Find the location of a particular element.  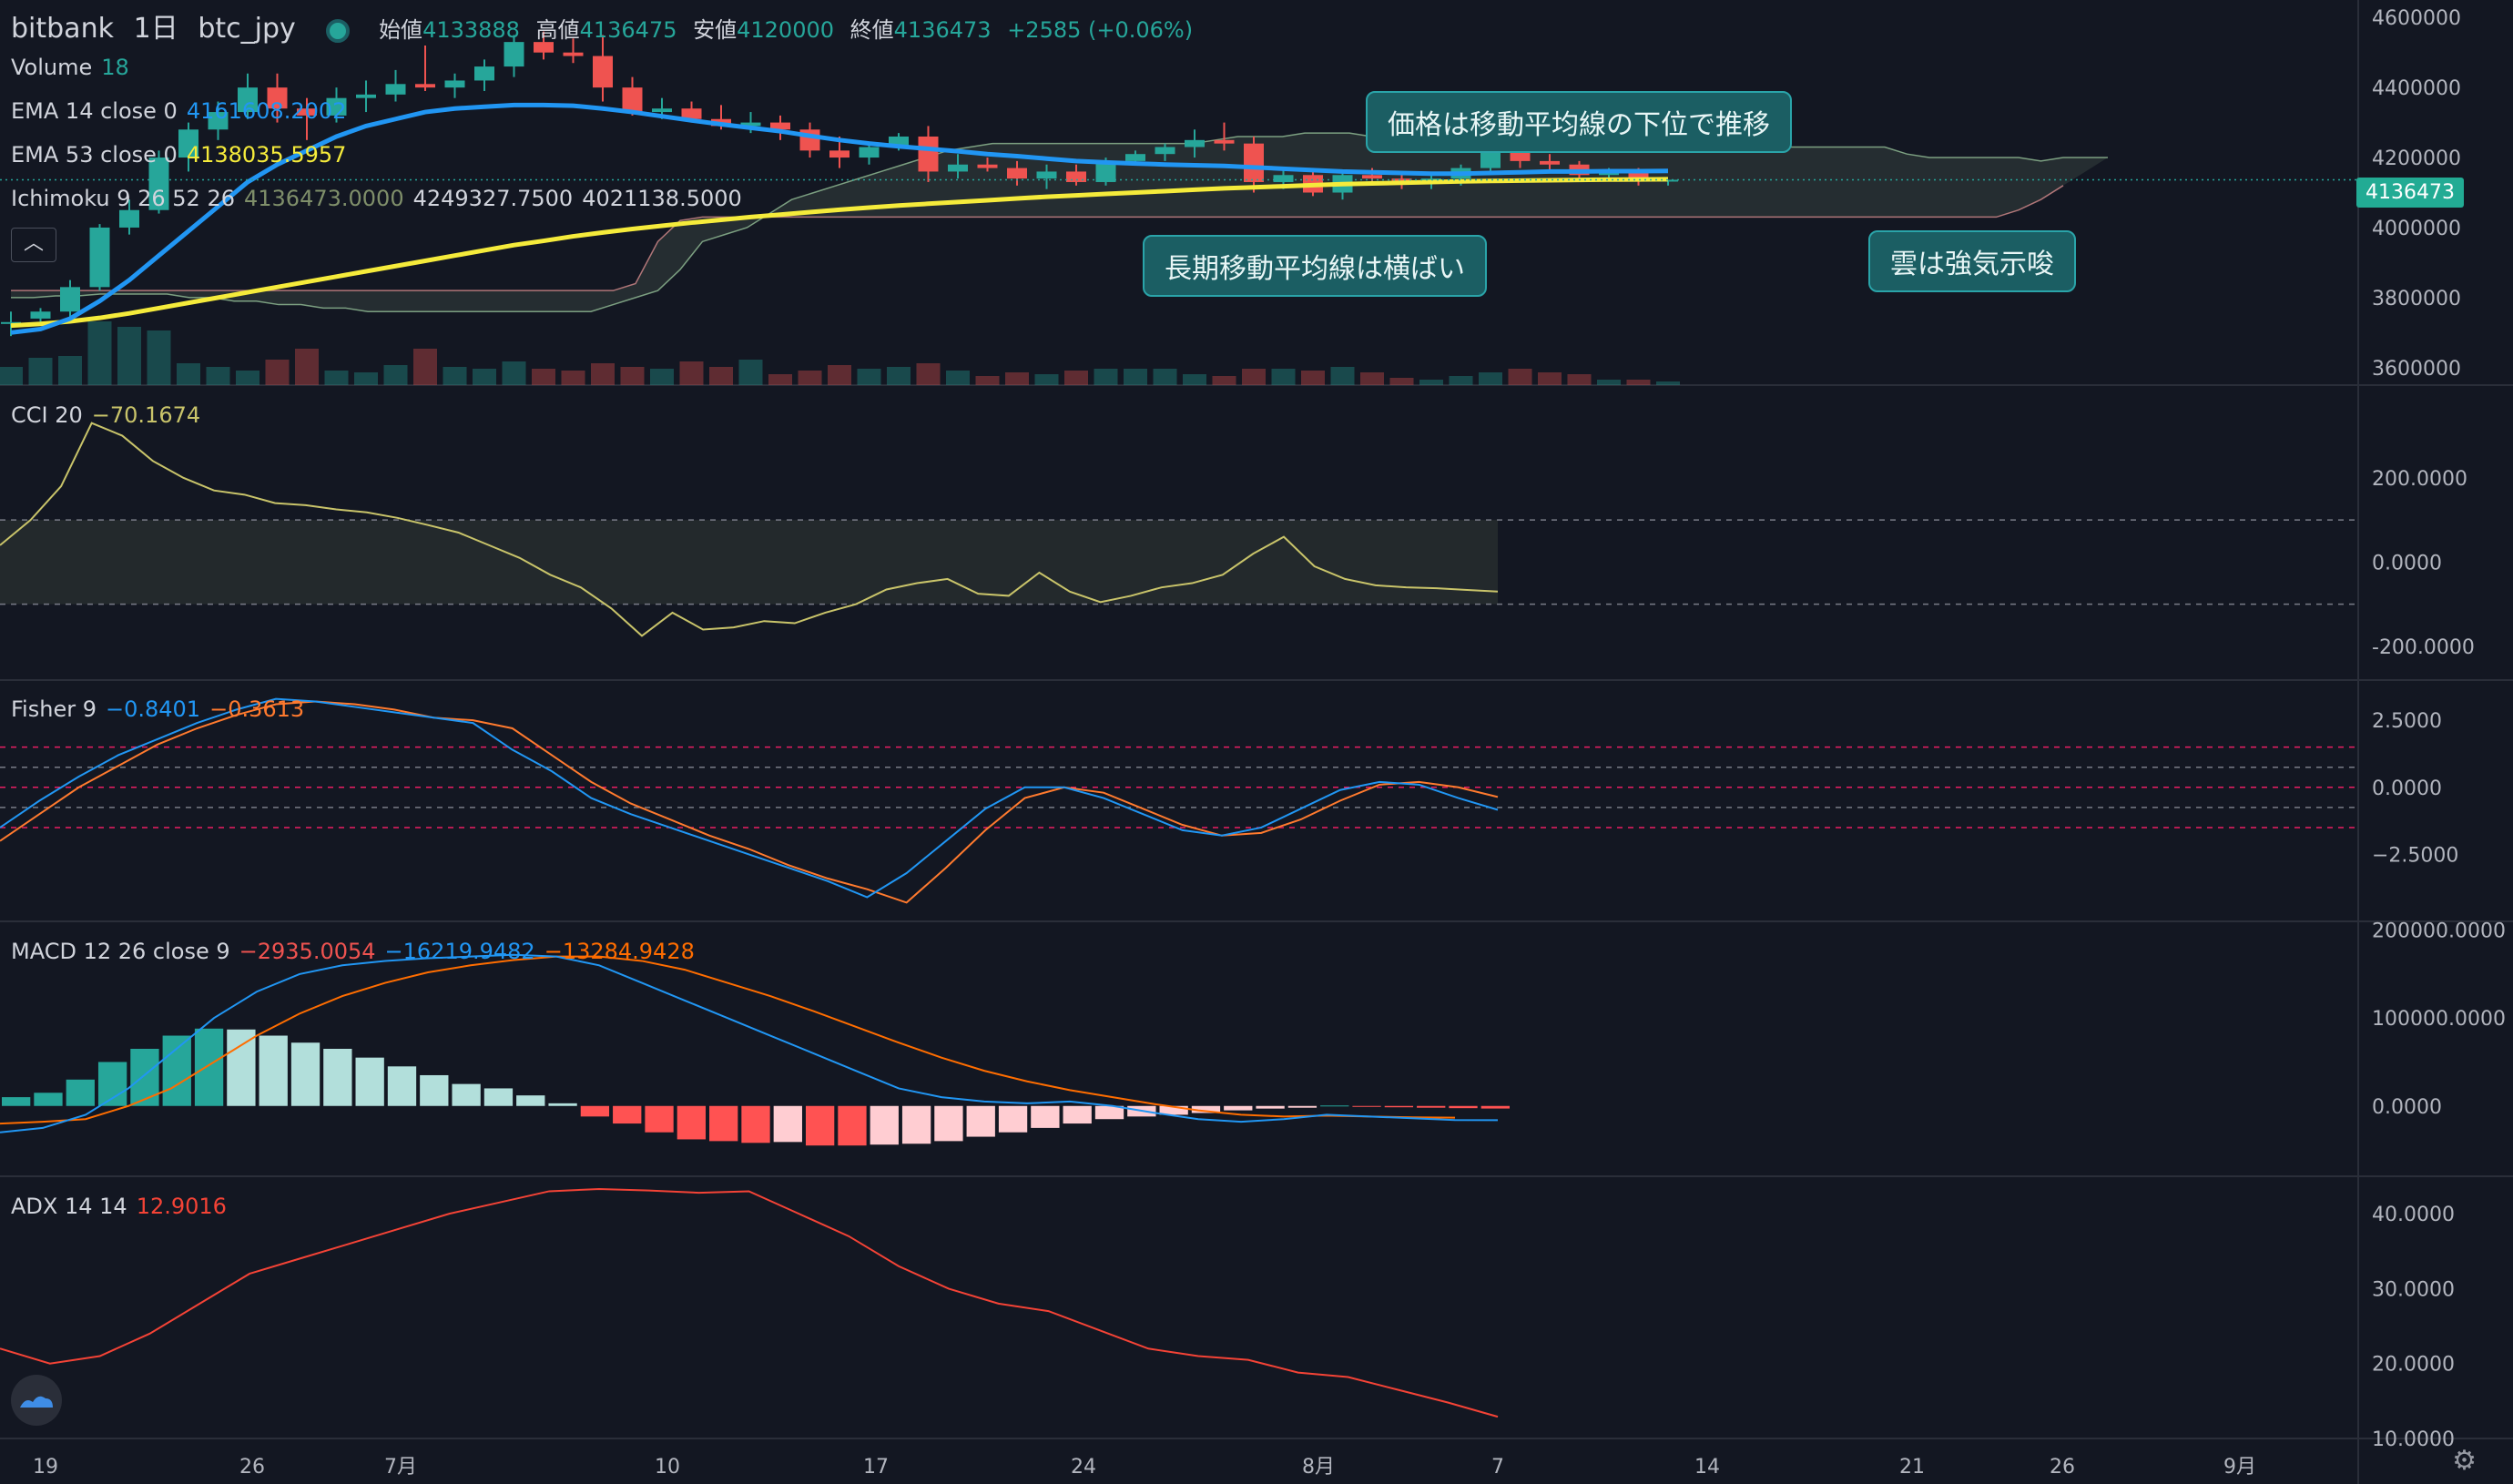

x-tick-label: 10 is located at coordinates (667, 1467).